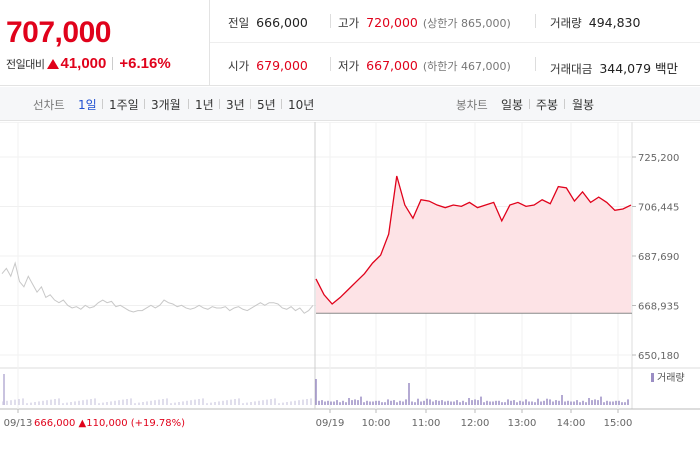 The width and height of the screenshot is (700, 454). I want to click on range-5y-button: 5년, so click(266, 105).